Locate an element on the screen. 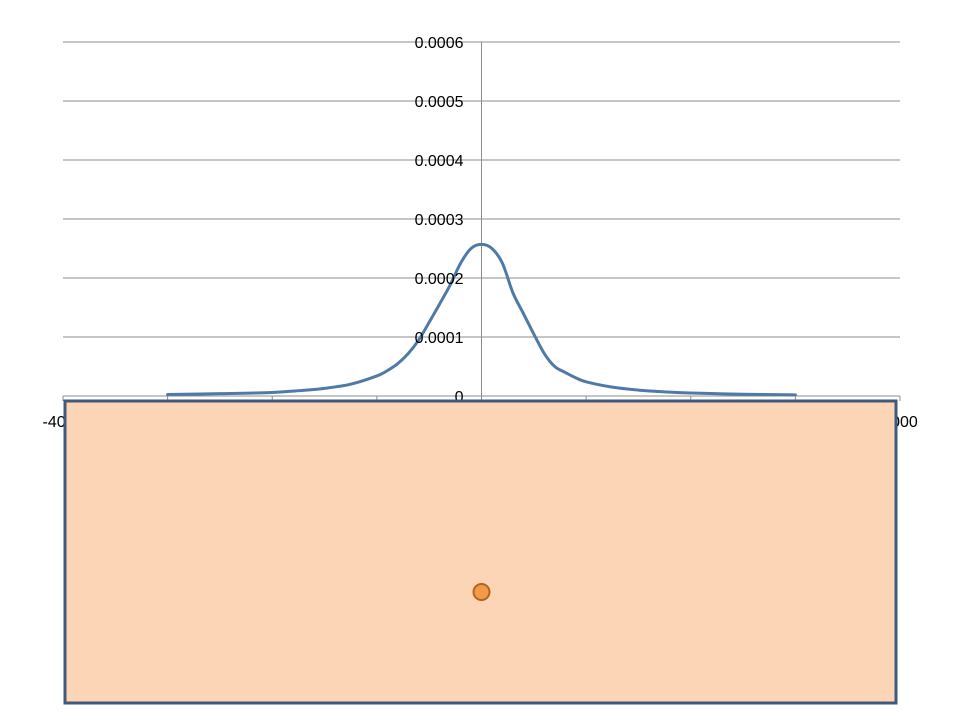 The width and height of the screenshot is (960, 720). y-tick-label: 0.0001 is located at coordinates (439, 338).